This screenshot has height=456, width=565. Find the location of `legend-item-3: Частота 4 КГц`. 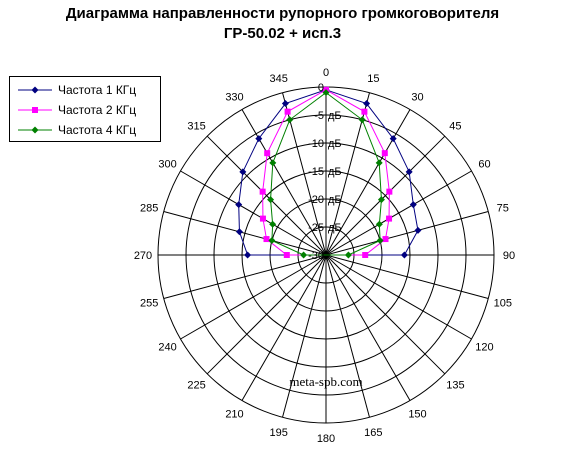

legend-item-3: Частота 4 КГц is located at coordinates (88, 130).